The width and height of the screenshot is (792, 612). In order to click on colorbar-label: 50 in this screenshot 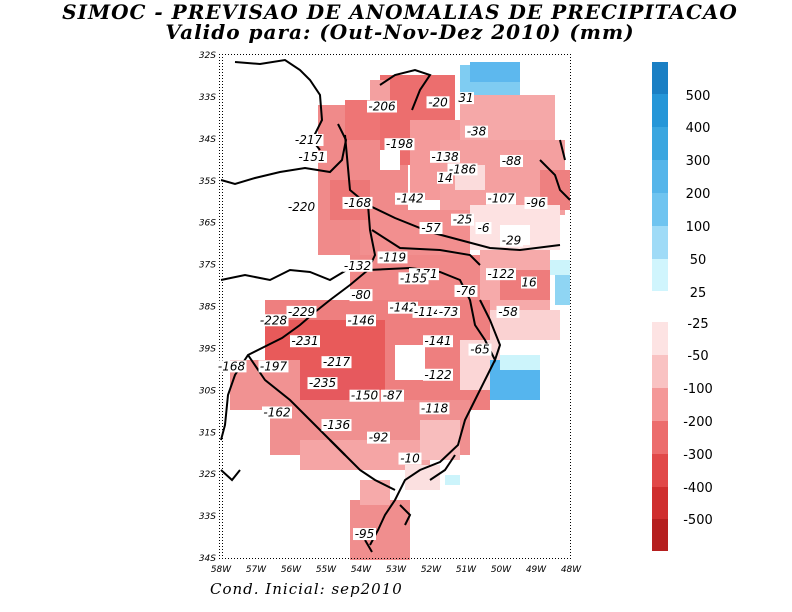, I will do `click(698, 260)`.